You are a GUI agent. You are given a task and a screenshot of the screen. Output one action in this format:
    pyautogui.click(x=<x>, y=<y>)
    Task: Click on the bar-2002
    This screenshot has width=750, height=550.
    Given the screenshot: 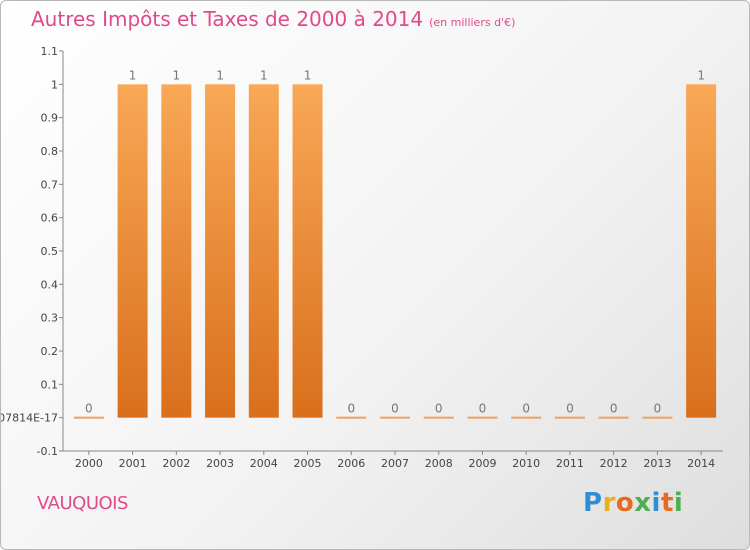 What is the action you would take?
    pyautogui.click(x=176, y=251)
    